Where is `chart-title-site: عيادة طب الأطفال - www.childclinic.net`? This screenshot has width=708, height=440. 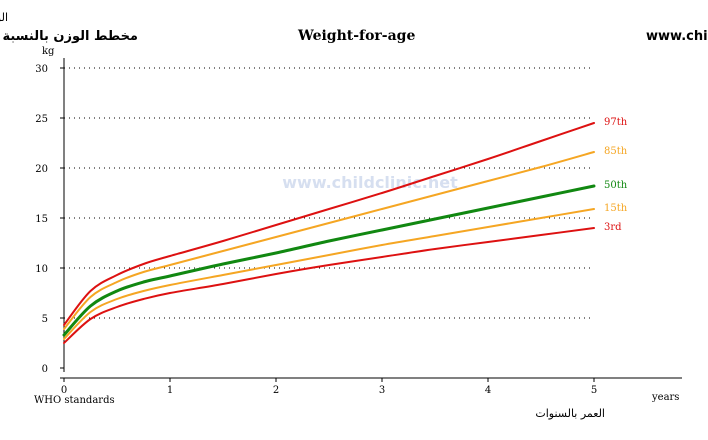
chart-title-site: عيادة طب الأطفال - www.childclinic.net is located at coordinates (677, 35).